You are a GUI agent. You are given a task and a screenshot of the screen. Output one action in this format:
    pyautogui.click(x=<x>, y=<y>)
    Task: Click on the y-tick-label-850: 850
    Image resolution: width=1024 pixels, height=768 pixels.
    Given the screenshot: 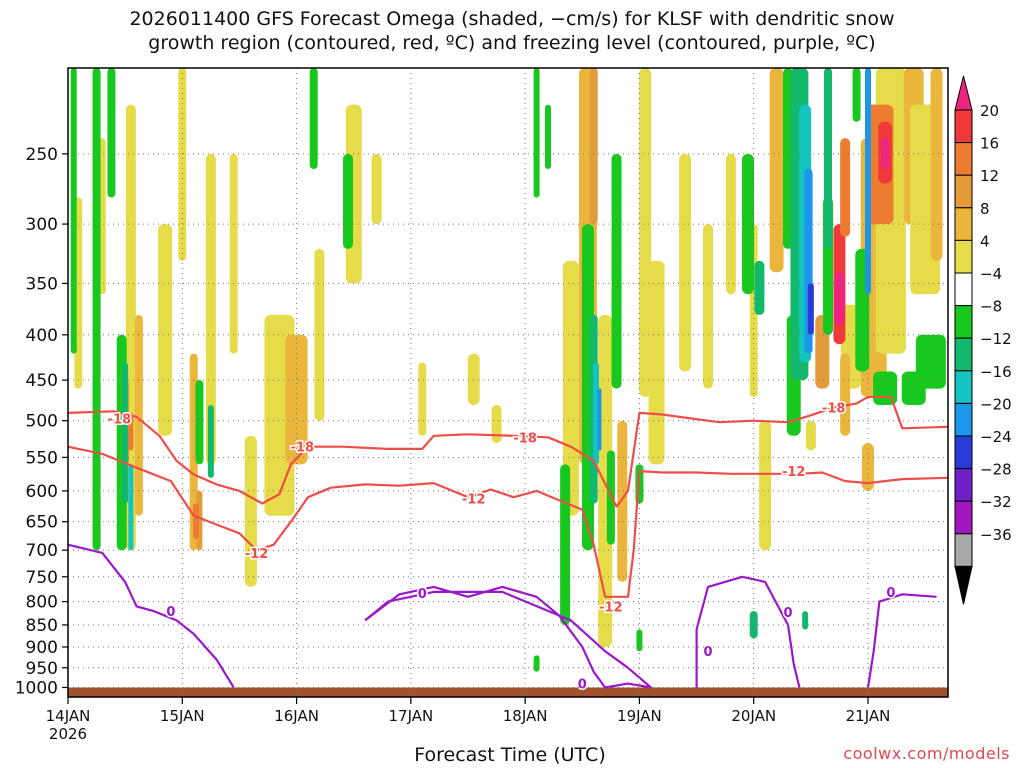 What is the action you would take?
    pyautogui.click(x=42, y=626)
    